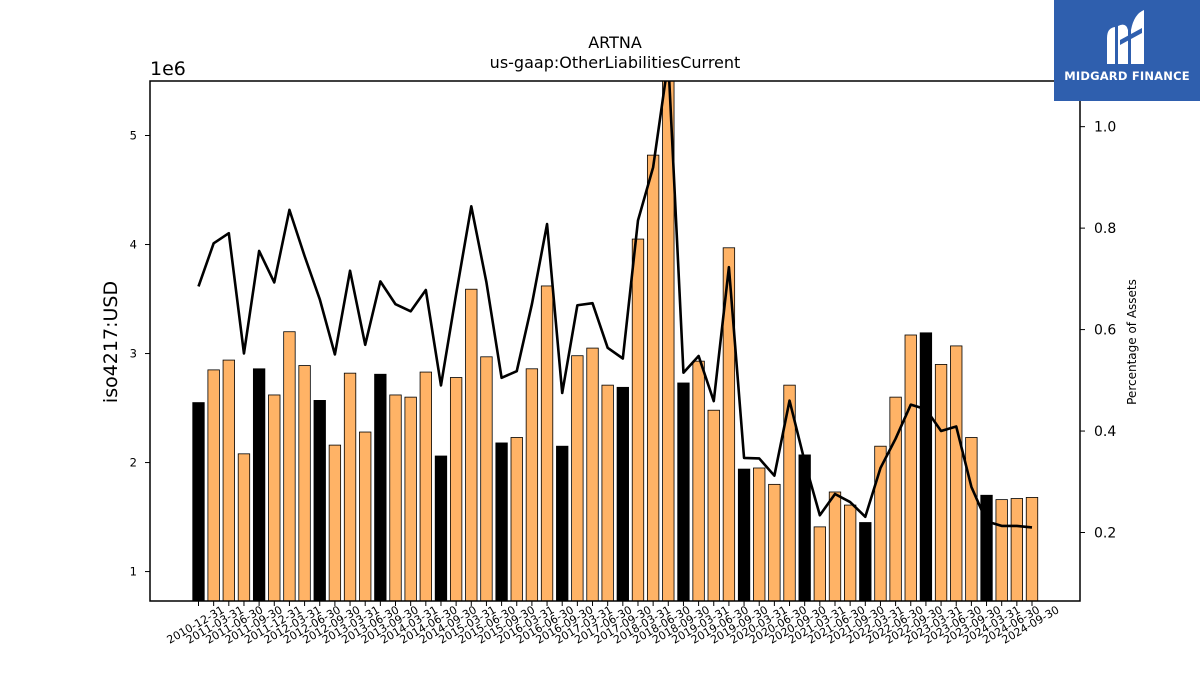 This screenshot has width=1200, height=675. Describe the element at coordinates (133, 245) in the screenshot. I see `y-tick-label: 4` at that location.